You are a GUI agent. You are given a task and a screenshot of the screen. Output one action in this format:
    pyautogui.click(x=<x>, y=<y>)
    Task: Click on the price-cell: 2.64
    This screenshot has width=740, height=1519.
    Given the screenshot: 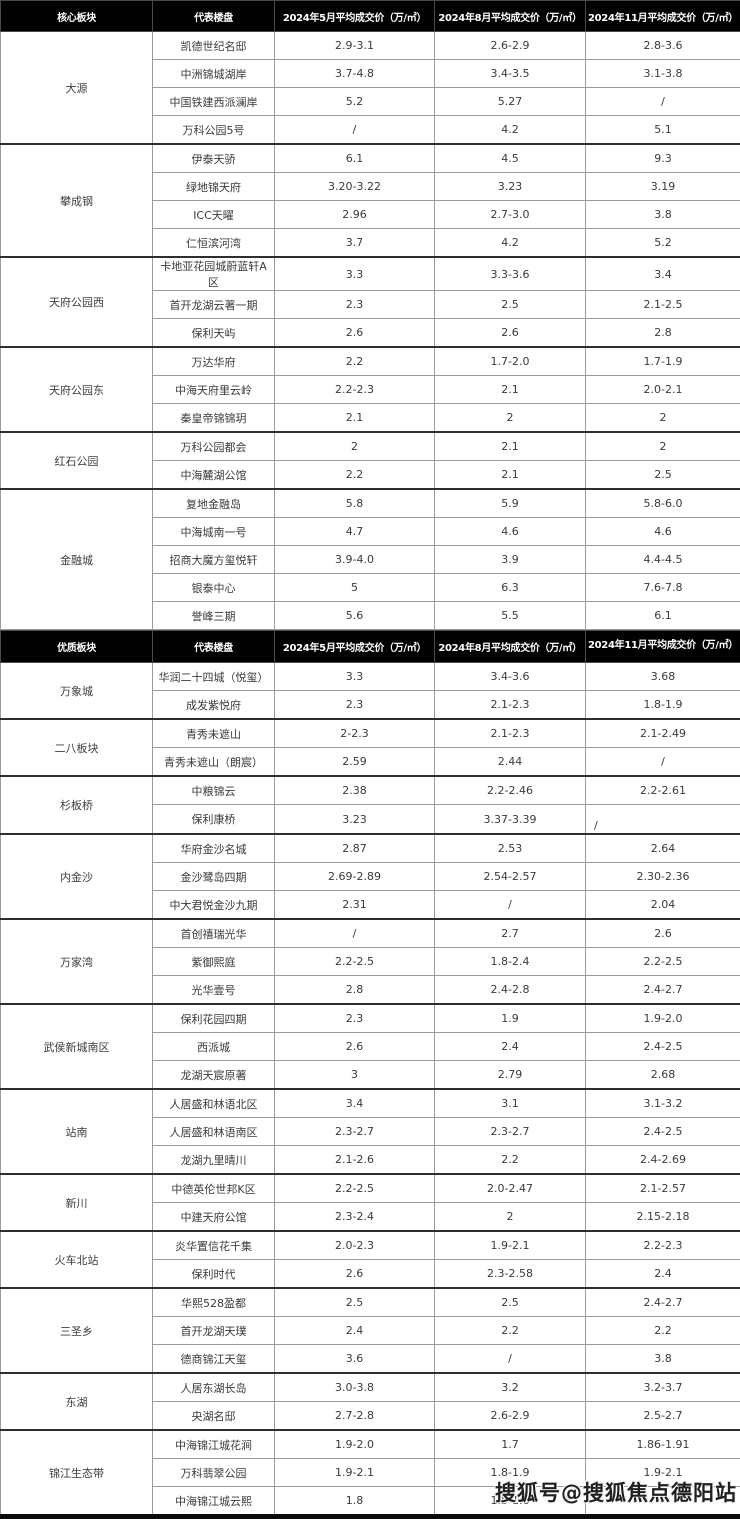 What is the action you would take?
    pyautogui.click(x=663, y=848)
    